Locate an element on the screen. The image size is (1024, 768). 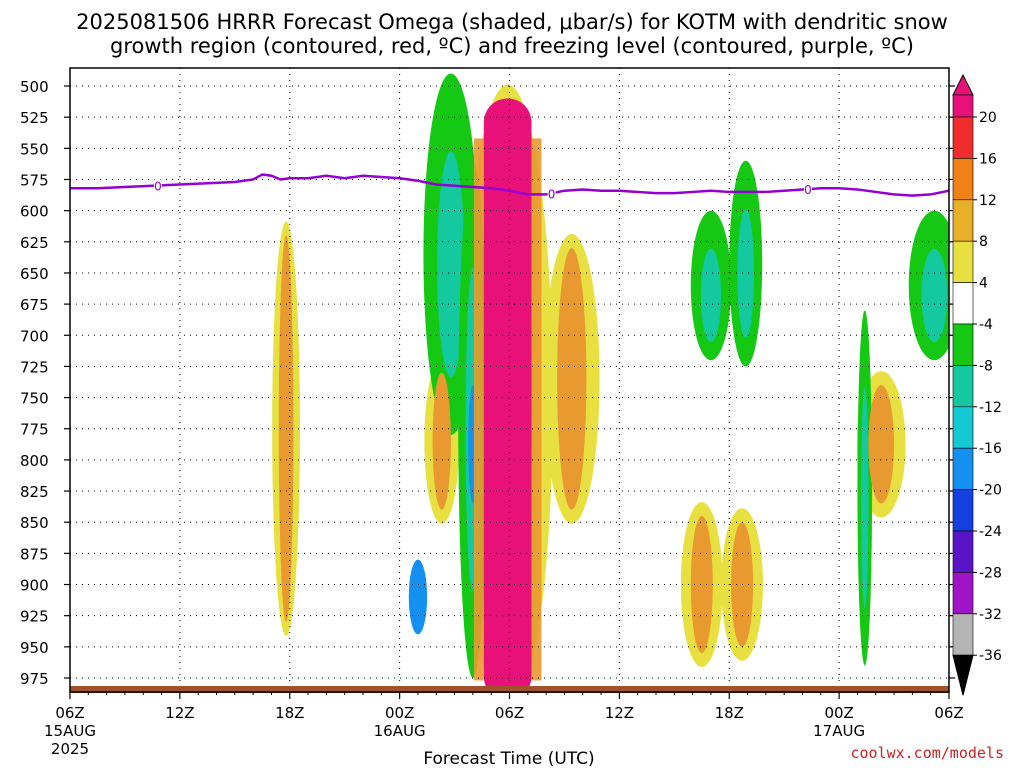
terrain-layer is located at coordinates (509, 689).